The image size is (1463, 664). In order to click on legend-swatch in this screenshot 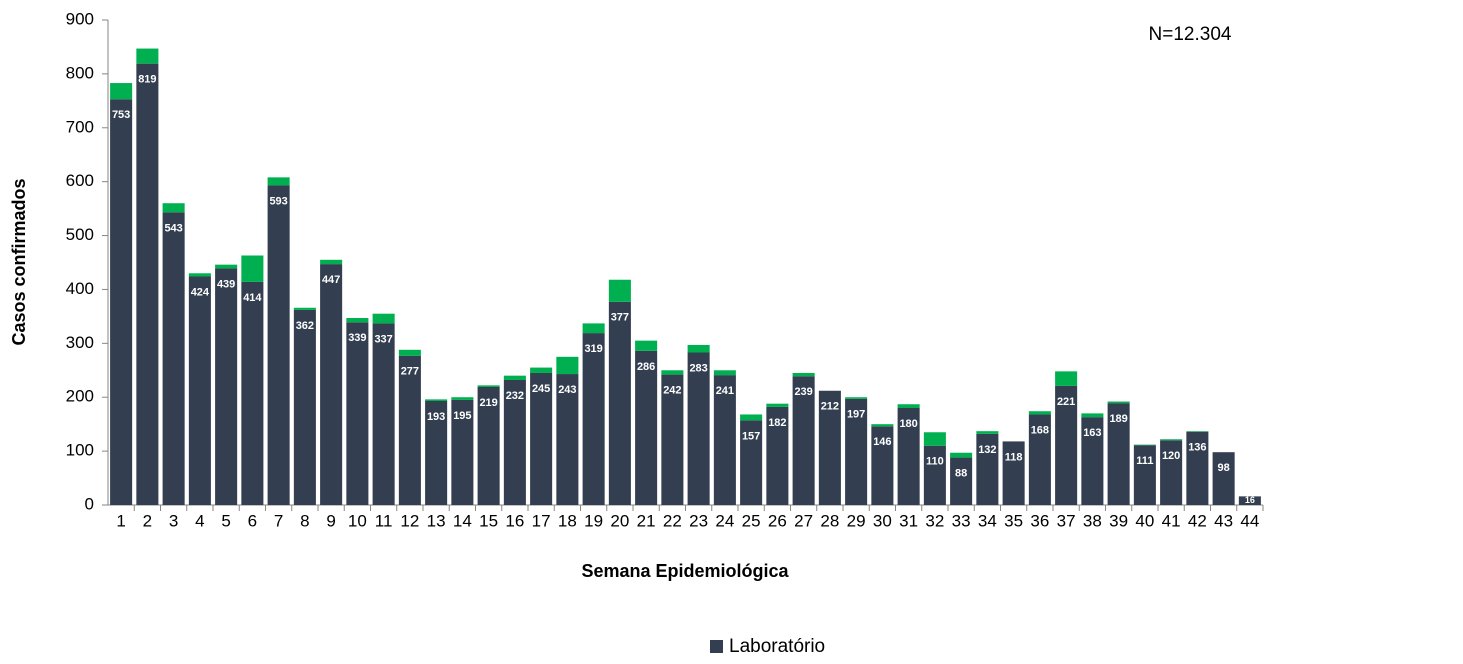, I will do `click(716, 646)`.